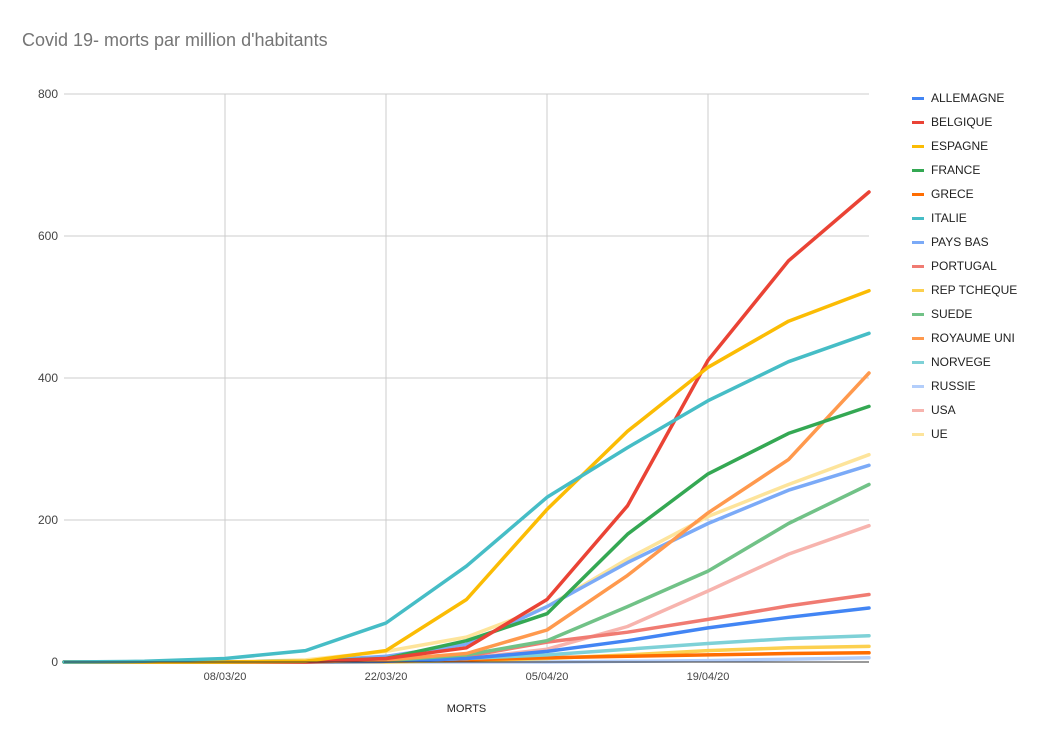 The height and width of the screenshot is (753, 1056). Describe the element at coordinates (939, 434) in the screenshot. I see `legend-label: UE` at that location.